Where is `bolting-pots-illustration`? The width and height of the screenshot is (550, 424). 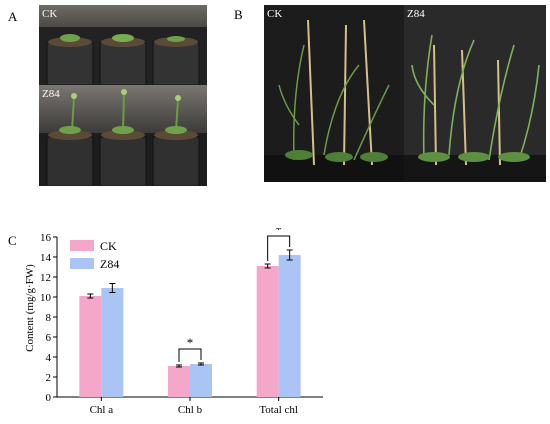
bolting-pots-illustration is located at coordinates (123, 137).